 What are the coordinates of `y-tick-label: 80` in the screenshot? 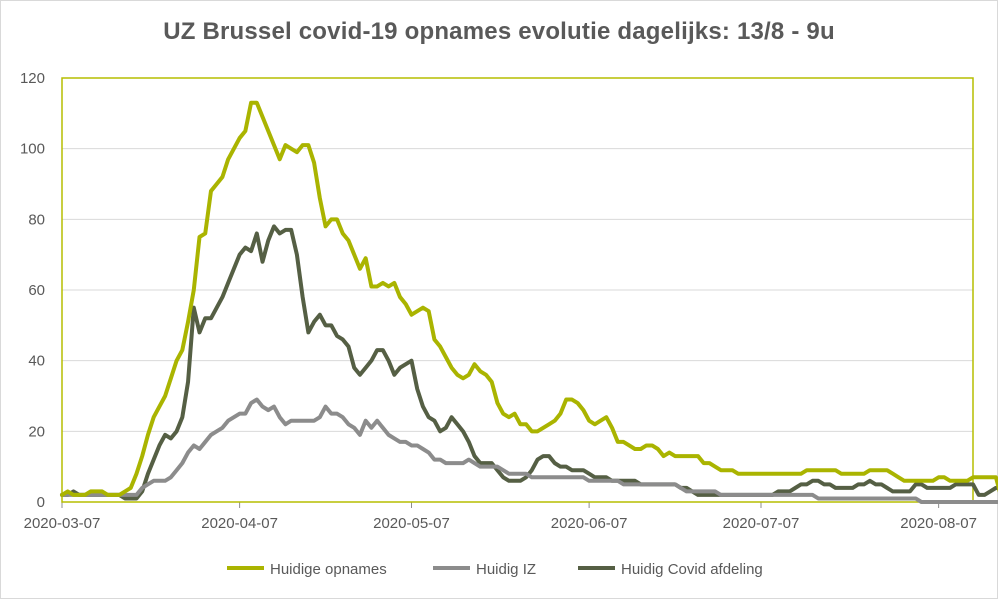 It's located at (36, 219).